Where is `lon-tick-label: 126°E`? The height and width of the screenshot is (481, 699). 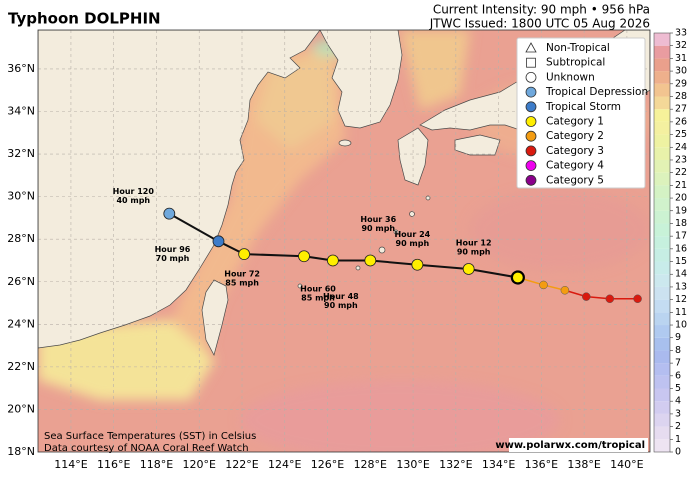
lon-tick-label: 126°E is located at coordinates (327, 464).